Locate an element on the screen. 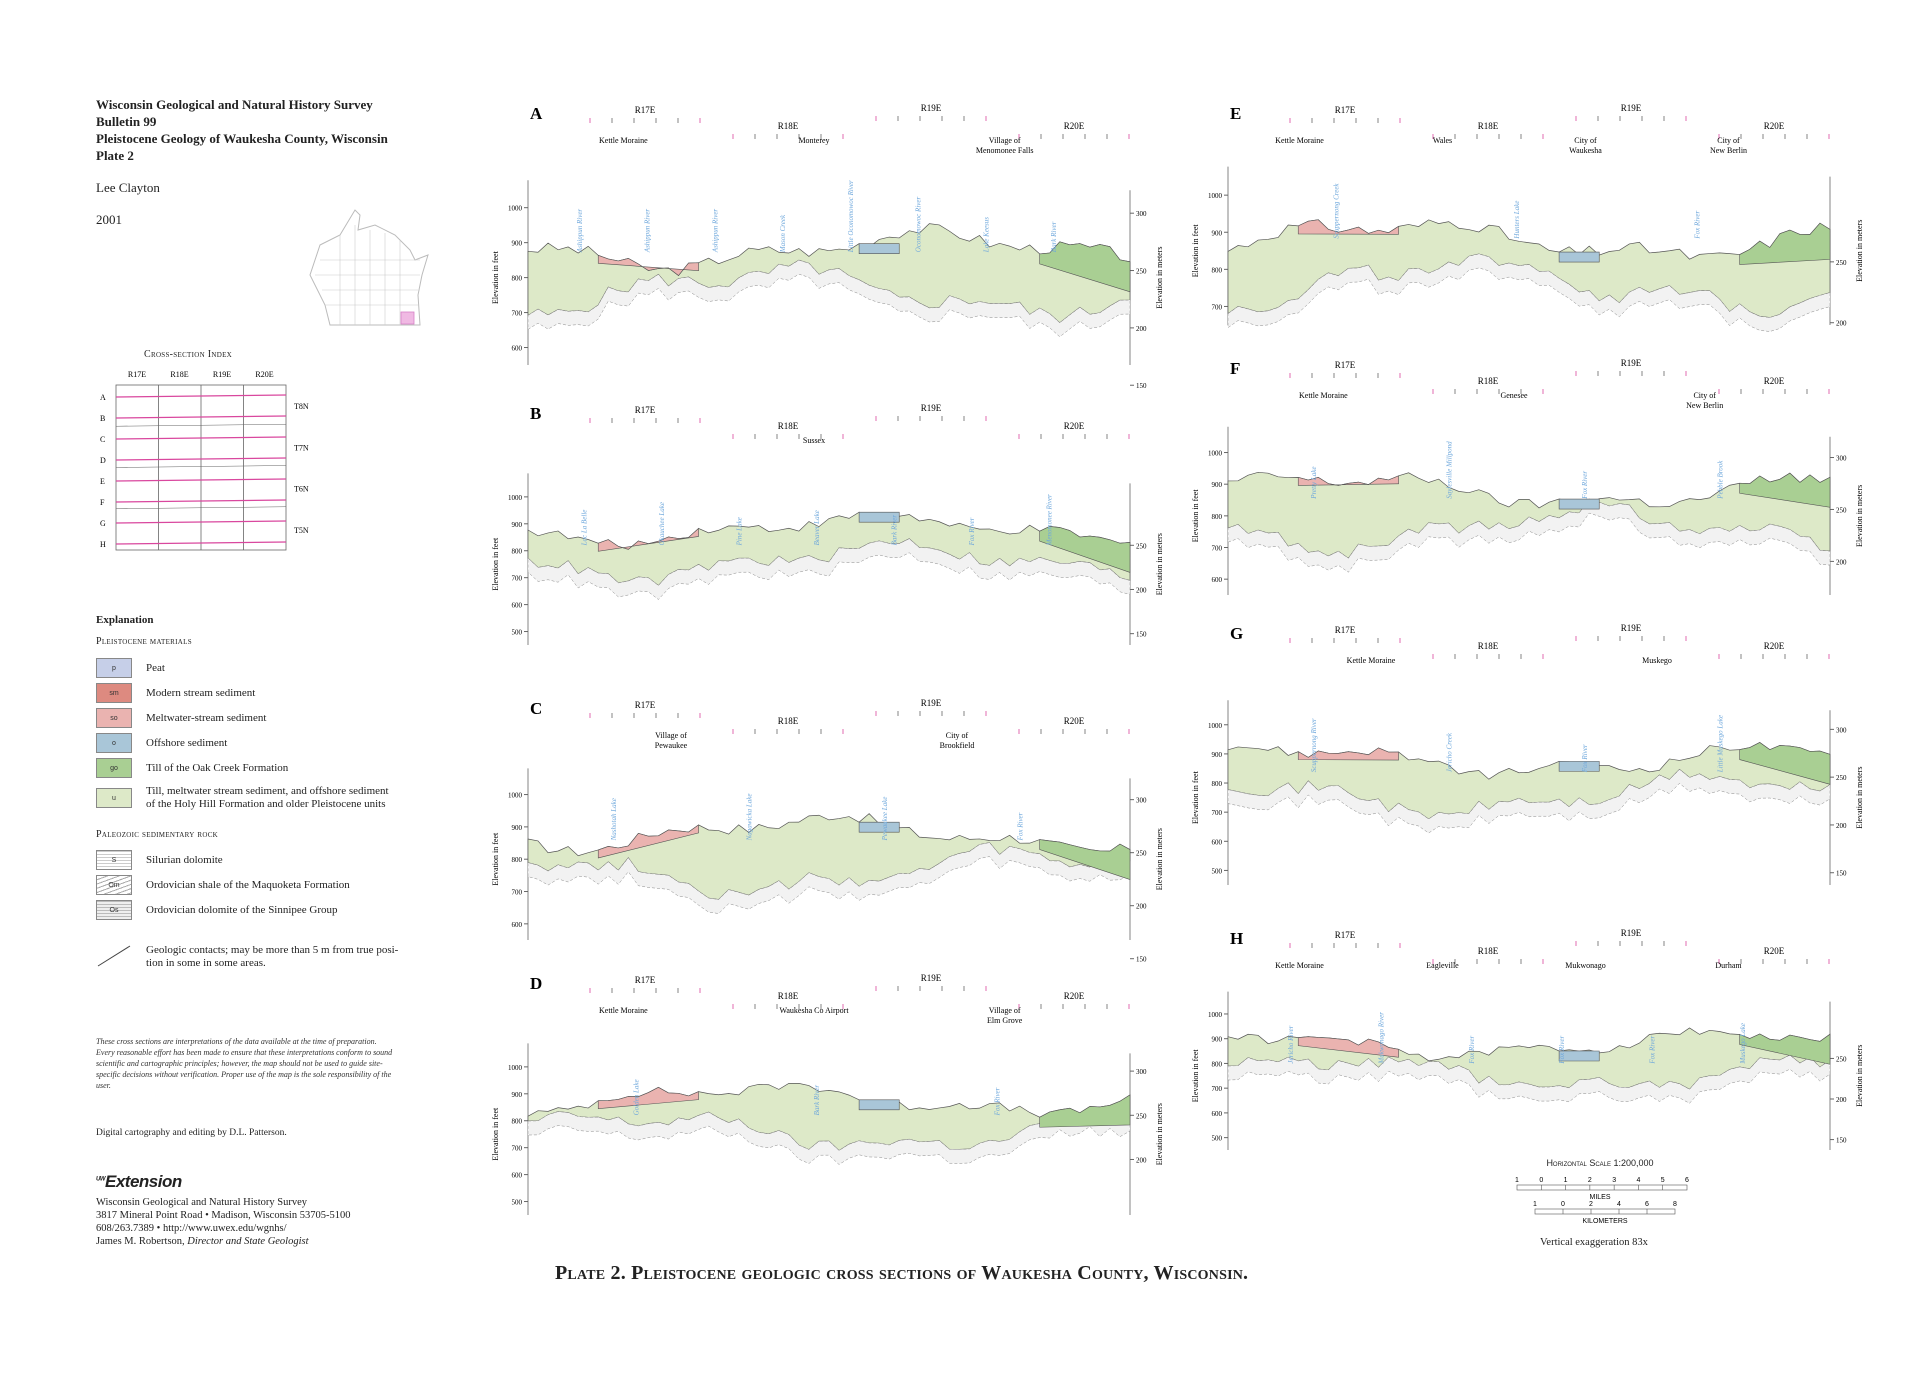 The image size is (1917, 1380). place-label: Sussex is located at coordinates (814, 440).